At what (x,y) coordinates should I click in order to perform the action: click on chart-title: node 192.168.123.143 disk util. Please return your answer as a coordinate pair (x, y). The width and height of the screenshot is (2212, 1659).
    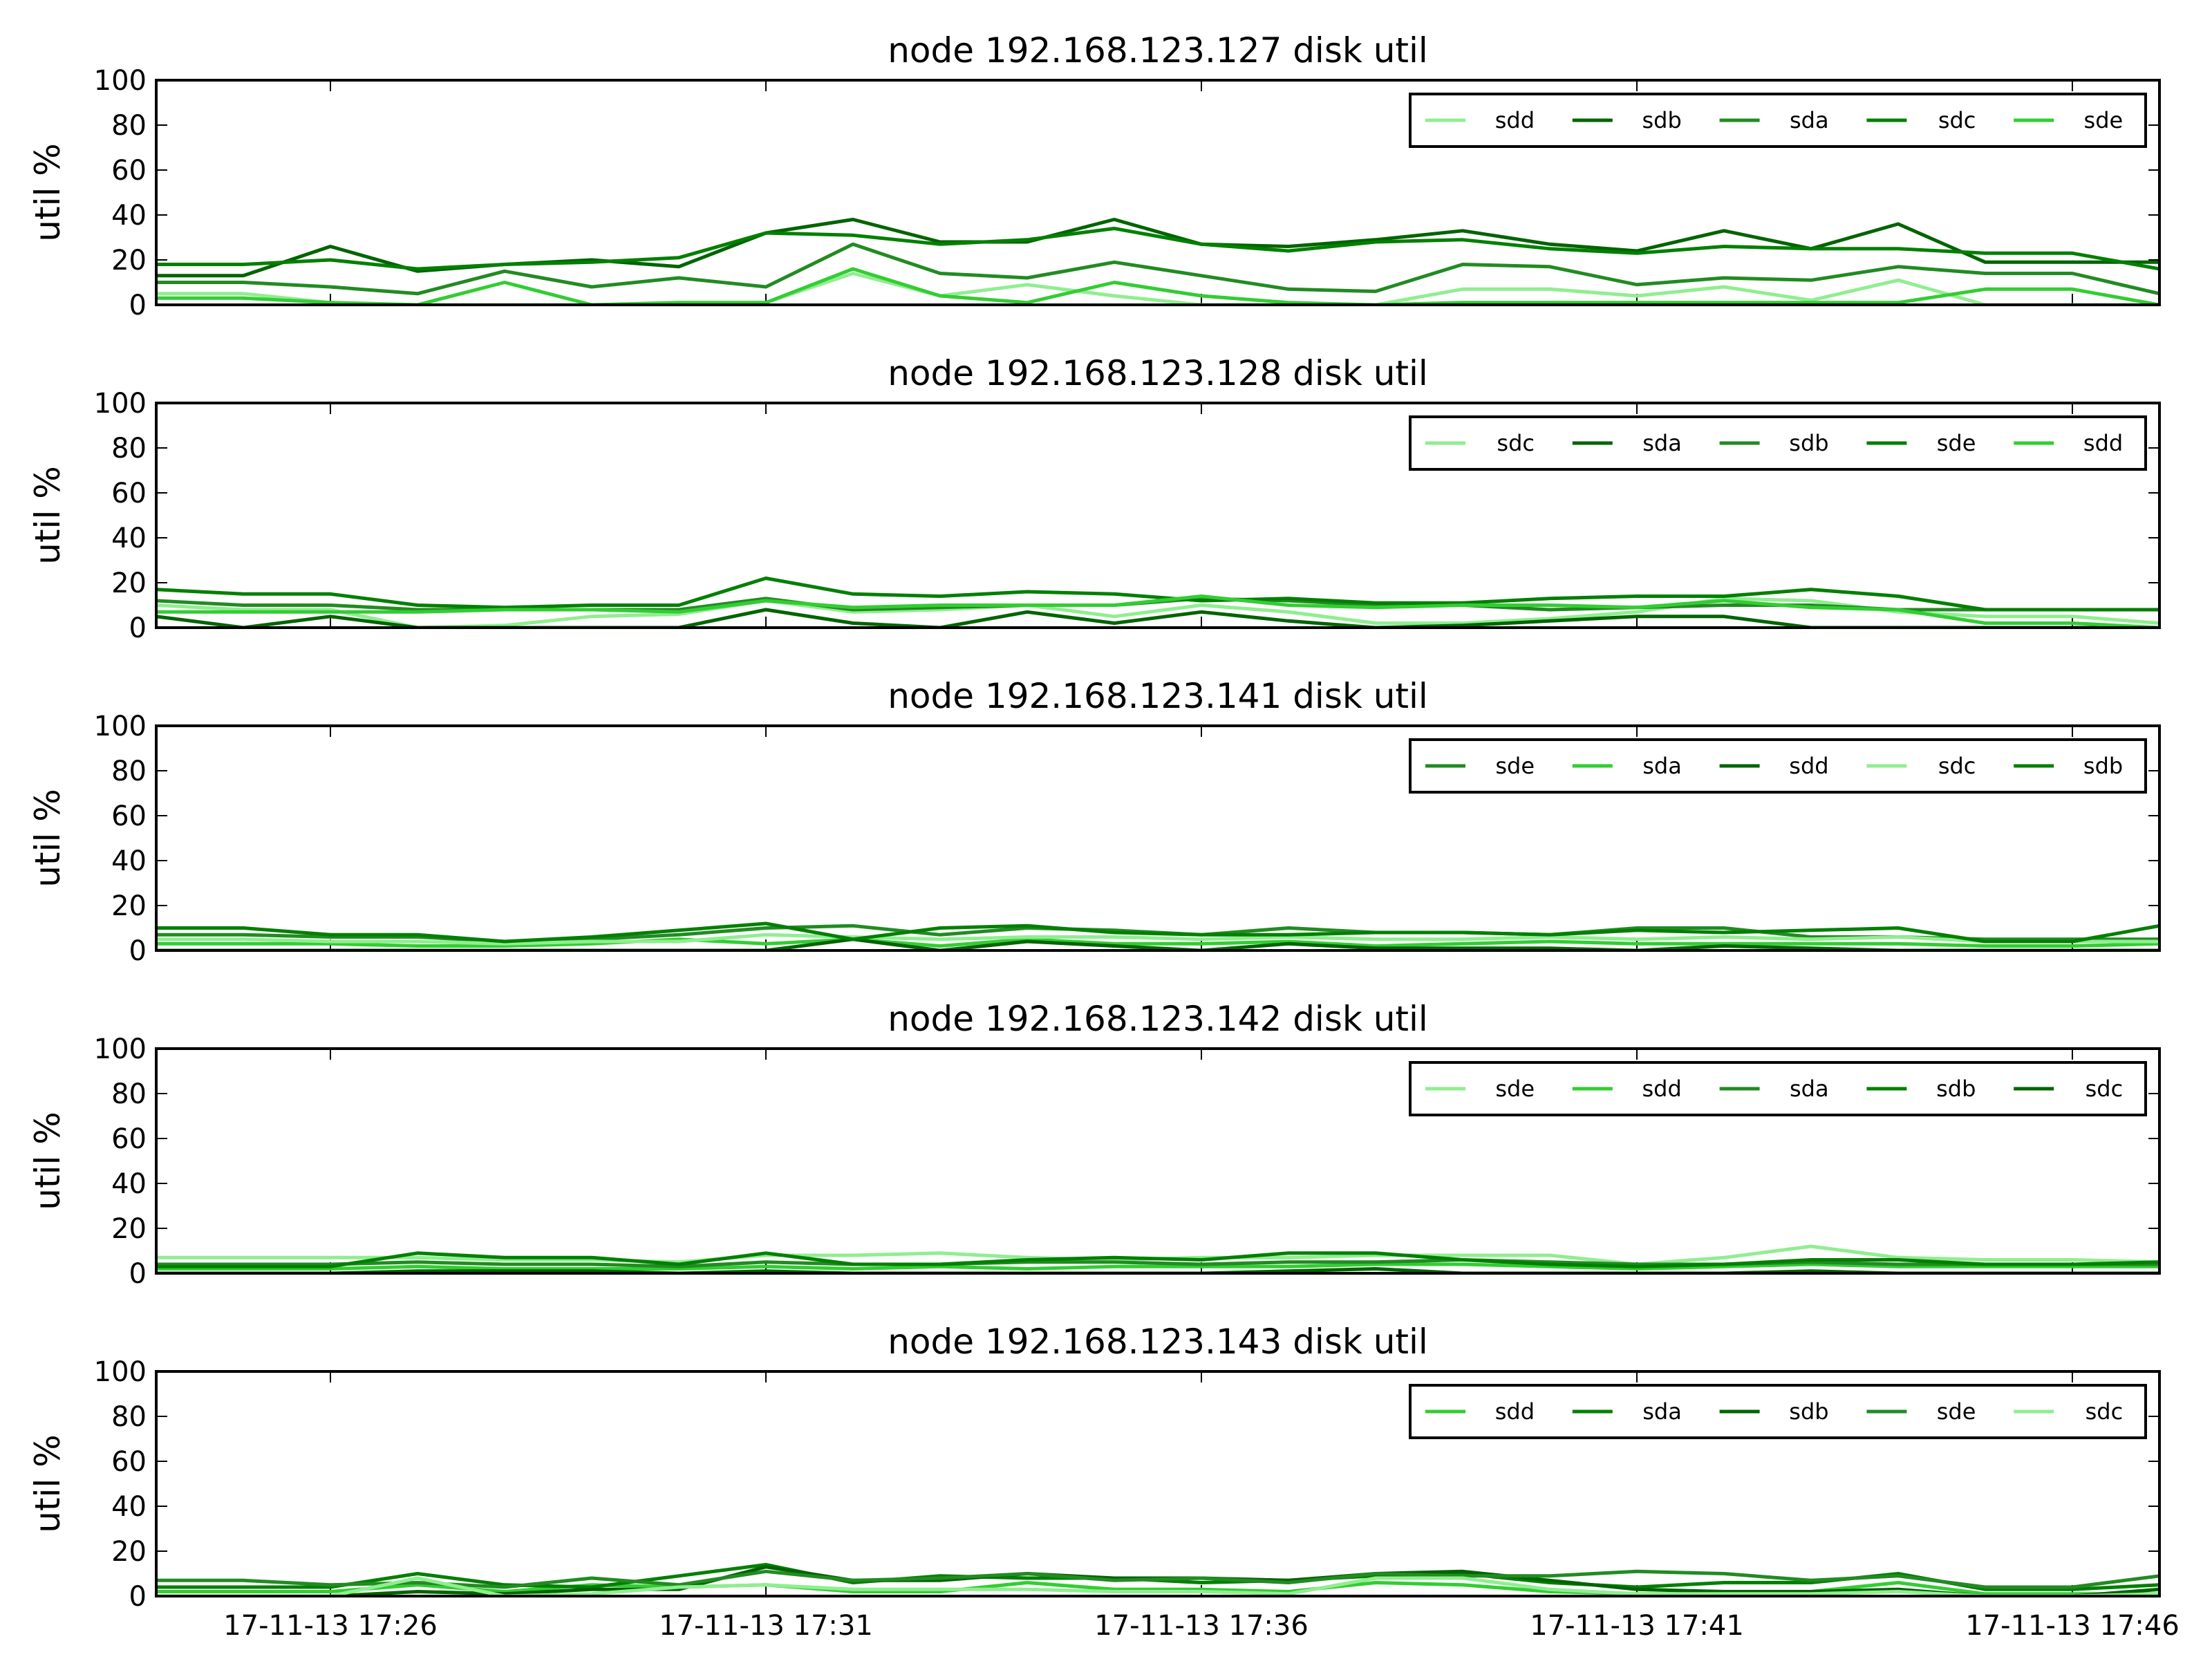
    Looking at the image, I should click on (1158, 1342).